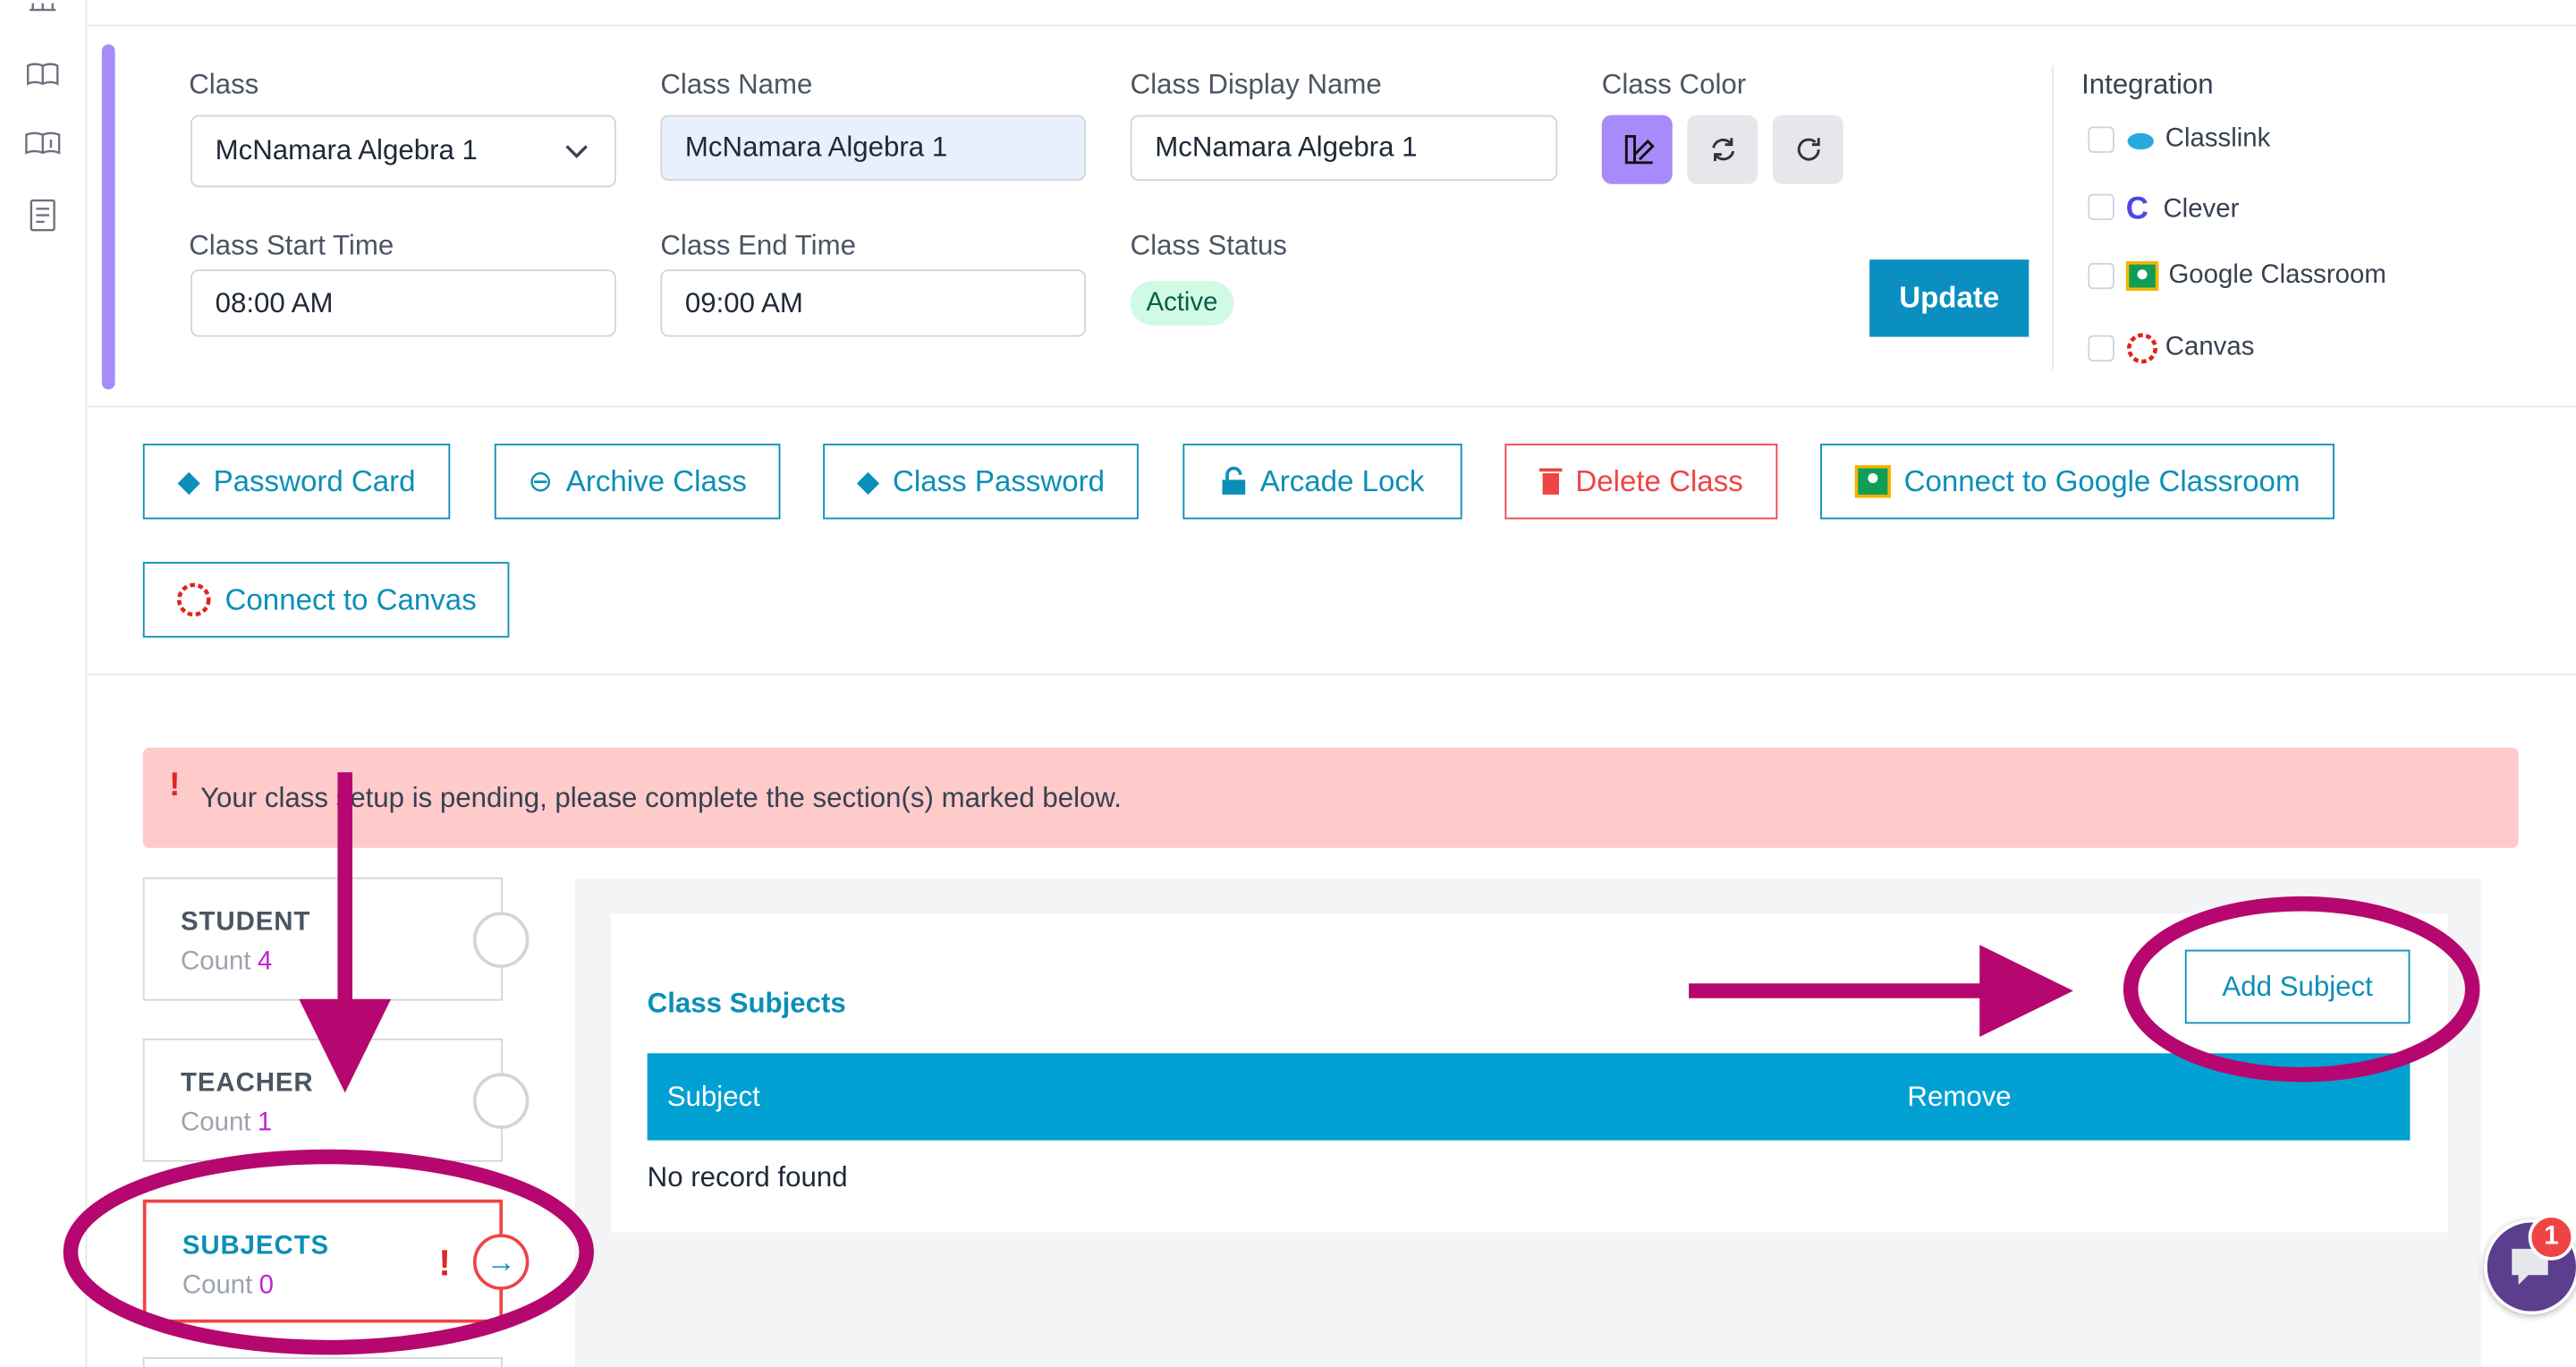 The image size is (2576, 1367). I want to click on integration-option: Google Classroom, so click(2255, 276).